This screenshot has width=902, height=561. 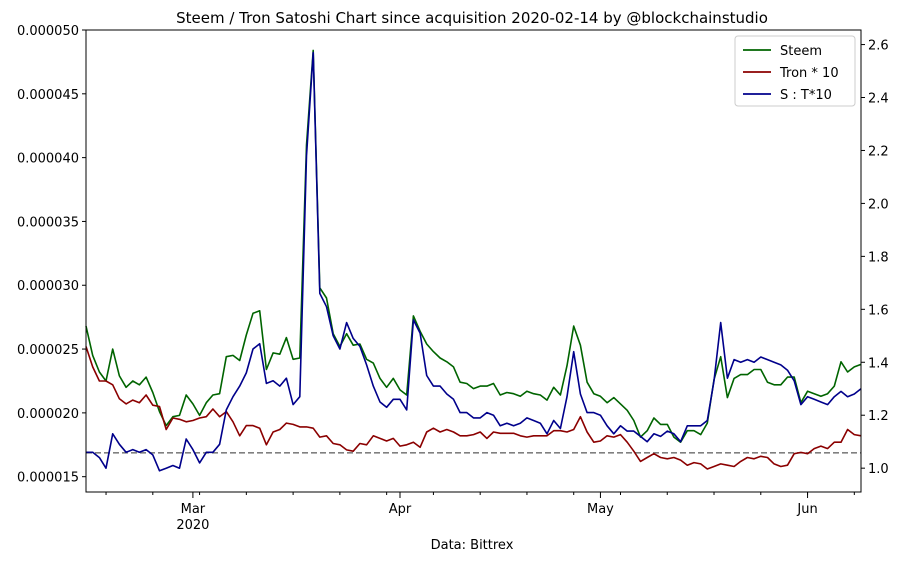 I want to click on x-tick-sublabel: 2020, so click(x=192, y=525).